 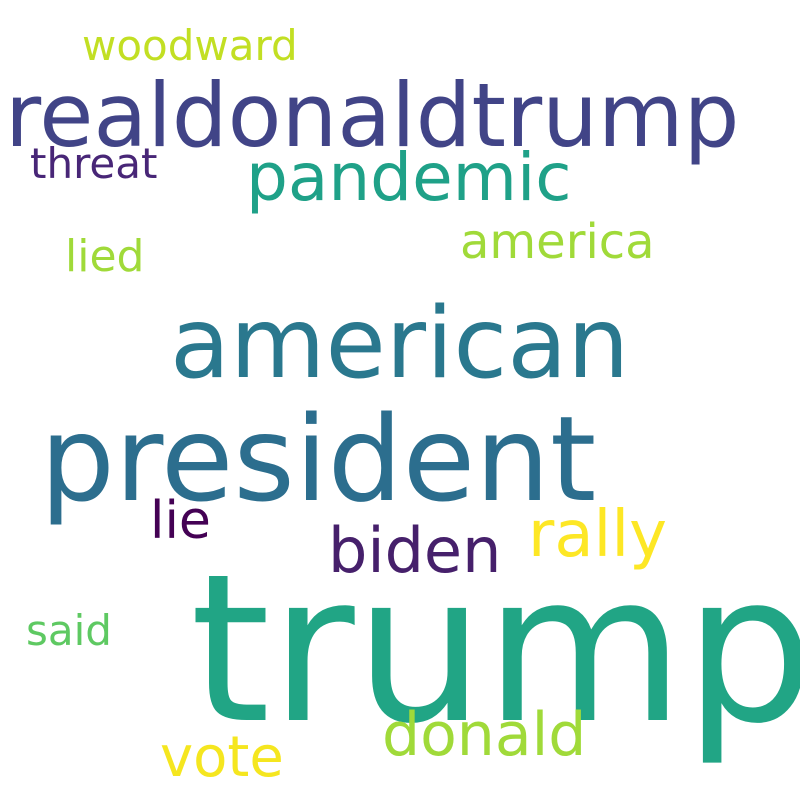 What do you see at coordinates (484, 735) in the screenshot?
I see `word-donald: donald` at bounding box center [484, 735].